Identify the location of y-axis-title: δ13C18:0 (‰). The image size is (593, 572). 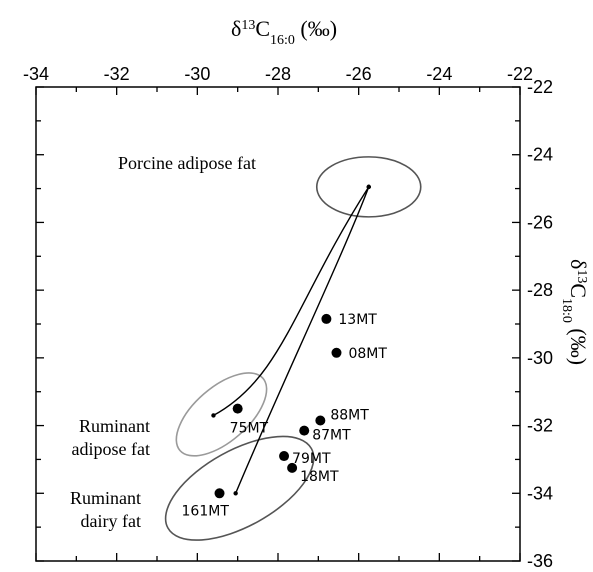
(576, 312).